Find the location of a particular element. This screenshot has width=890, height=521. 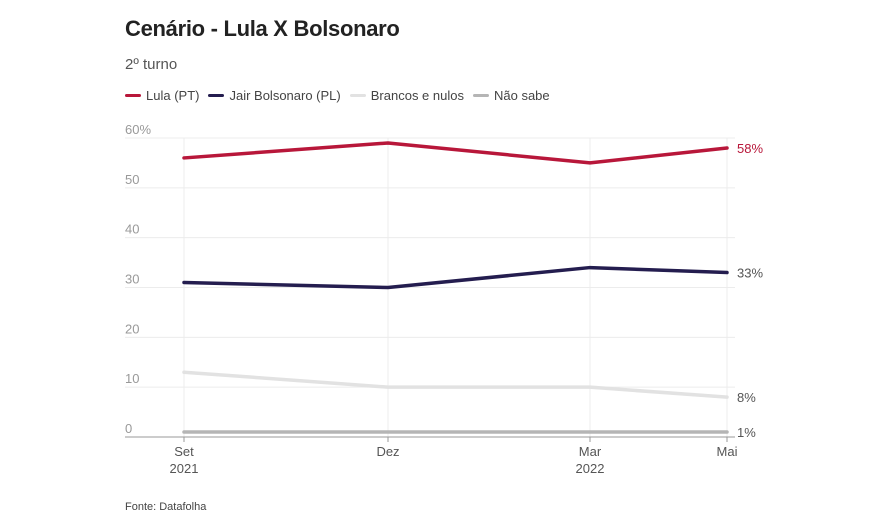

chart-title: Cenário - Lula X Bolsonaro is located at coordinates (262, 28).